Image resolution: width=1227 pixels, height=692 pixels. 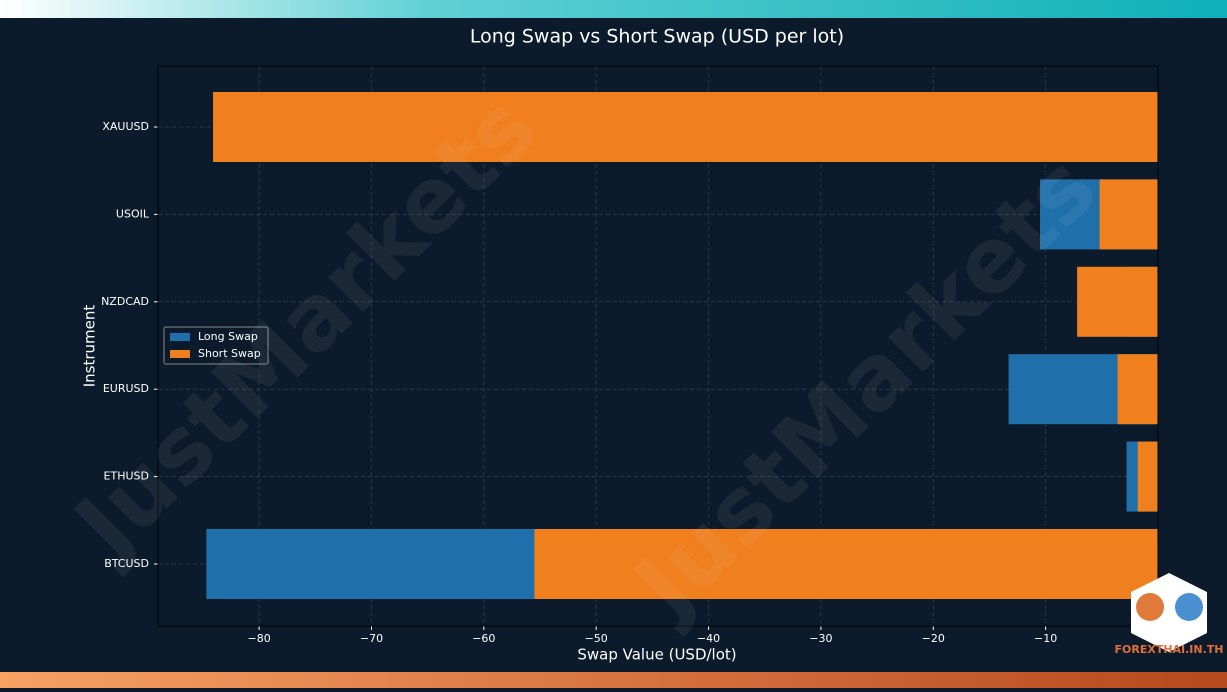 What do you see at coordinates (483, 638) in the screenshot?
I see `x-tick-label: −60` at bounding box center [483, 638].